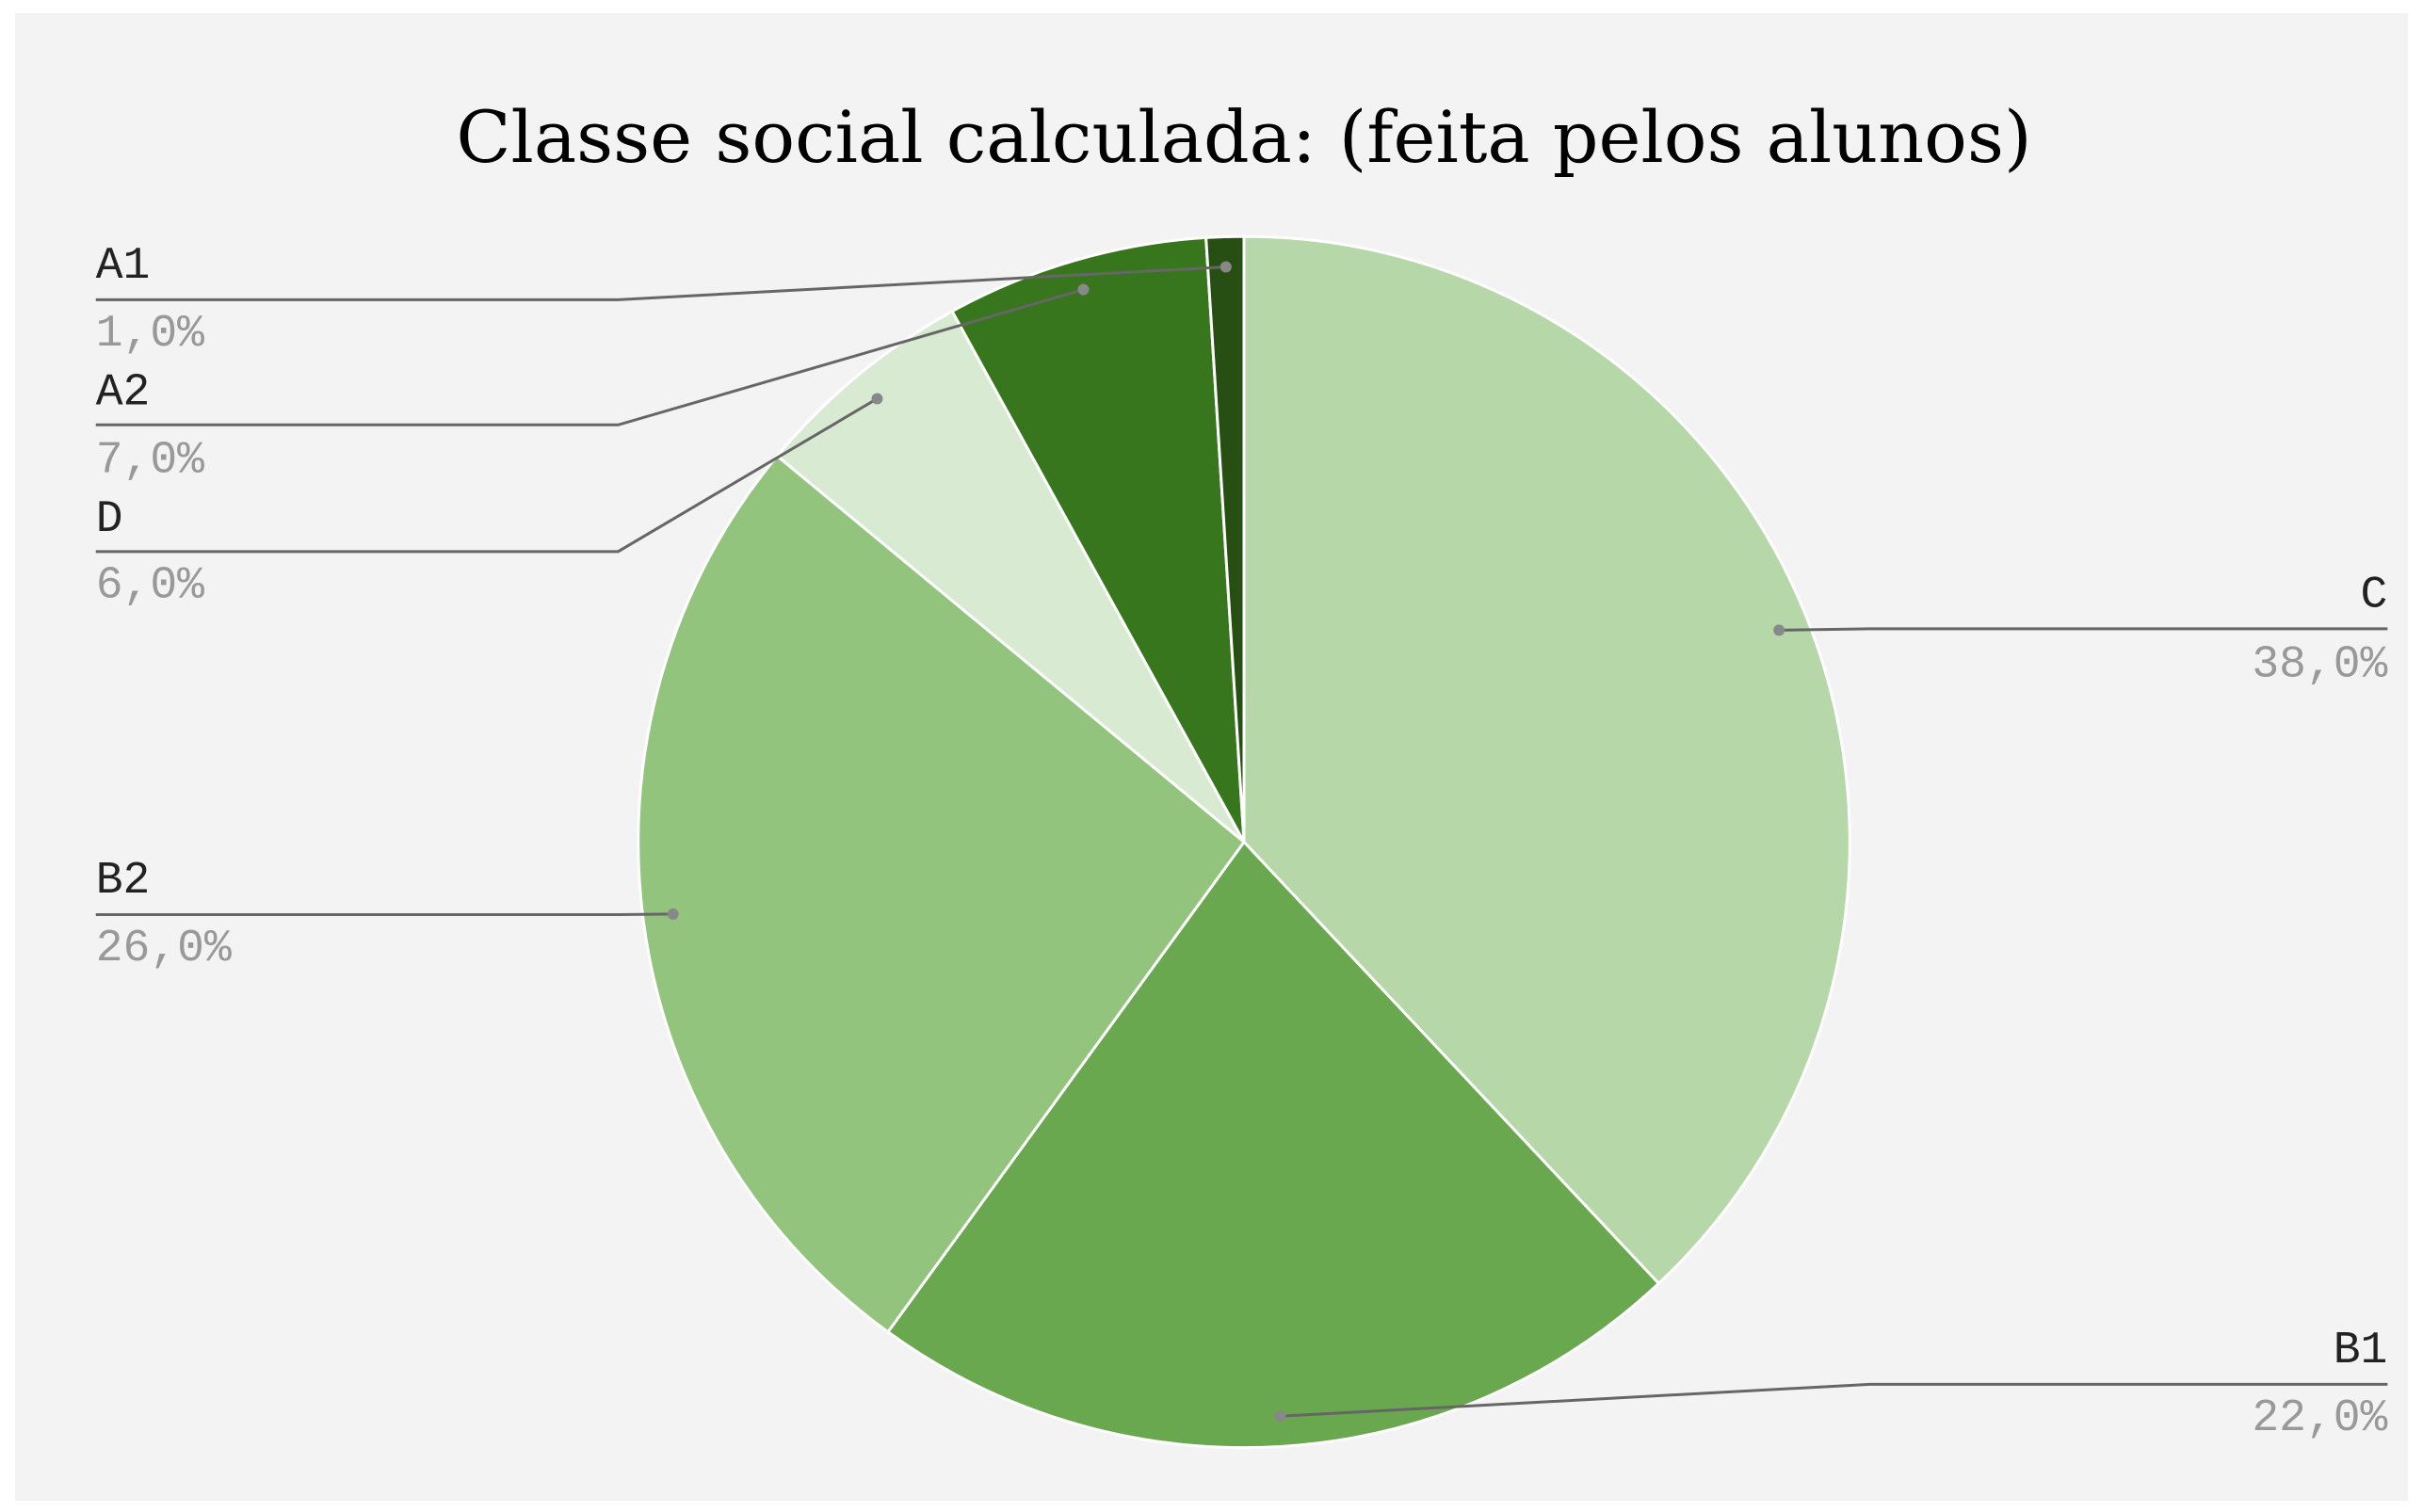  I want to click on slice-label: D, so click(109, 519).